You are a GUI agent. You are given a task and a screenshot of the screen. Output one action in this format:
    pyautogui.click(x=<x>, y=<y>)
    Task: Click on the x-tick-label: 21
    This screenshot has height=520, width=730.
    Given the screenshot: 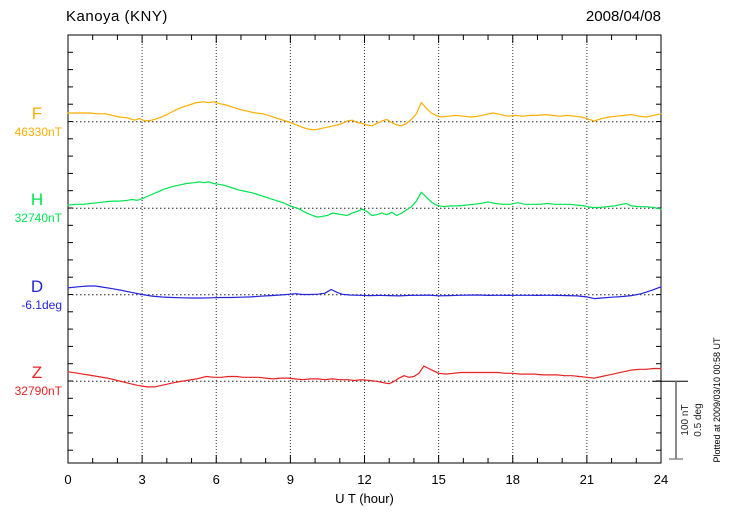 What is the action you would take?
    pyautogui.click(x=587, y=479)
    